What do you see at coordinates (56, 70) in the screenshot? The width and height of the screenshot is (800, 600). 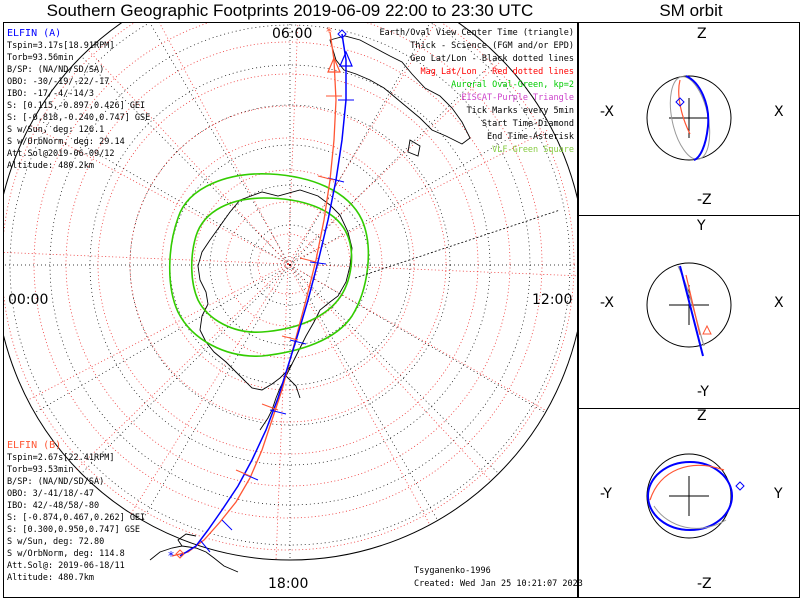 I see `elfin-a-line: B/SP: (NA/ND/SD/SA)` at bounding box center [56, 70].